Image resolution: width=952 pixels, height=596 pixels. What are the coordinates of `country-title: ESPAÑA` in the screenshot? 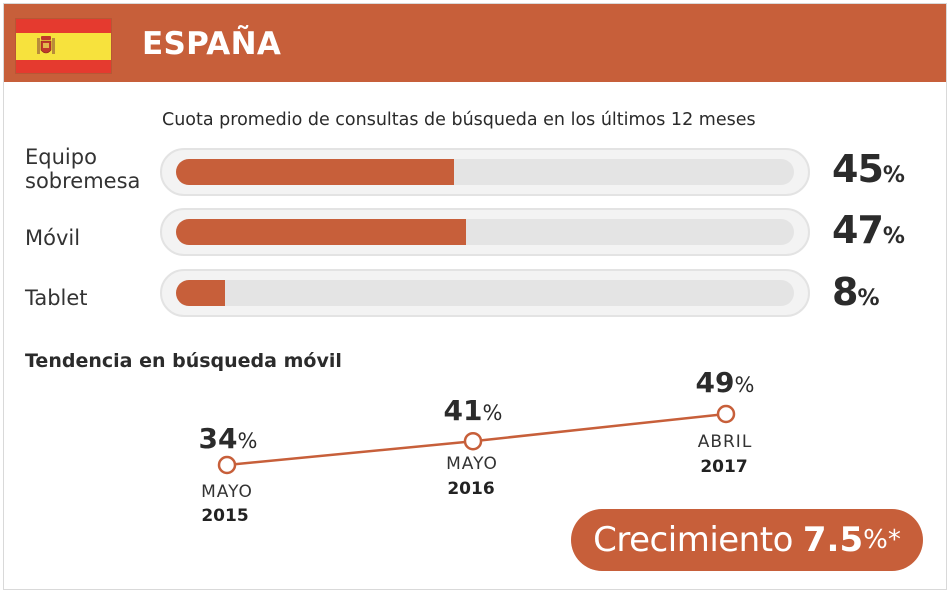 It's located at (212, 44).